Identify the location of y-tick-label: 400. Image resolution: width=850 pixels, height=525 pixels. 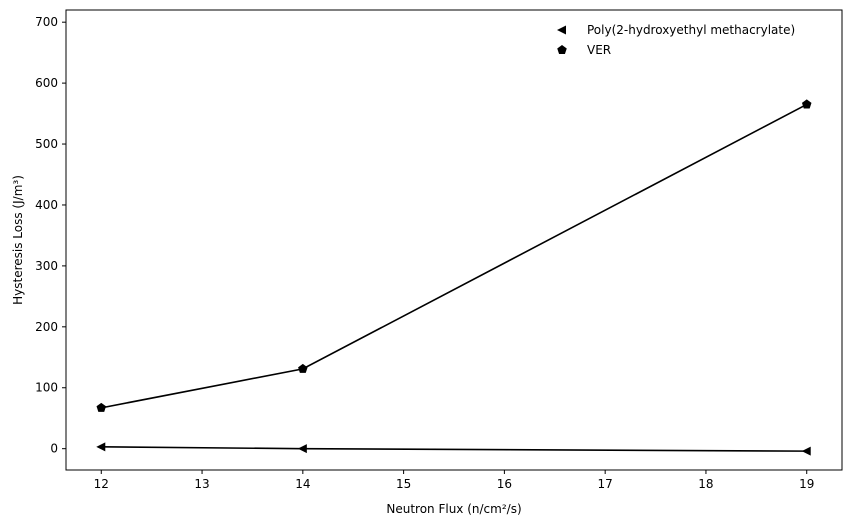
(46, 205).